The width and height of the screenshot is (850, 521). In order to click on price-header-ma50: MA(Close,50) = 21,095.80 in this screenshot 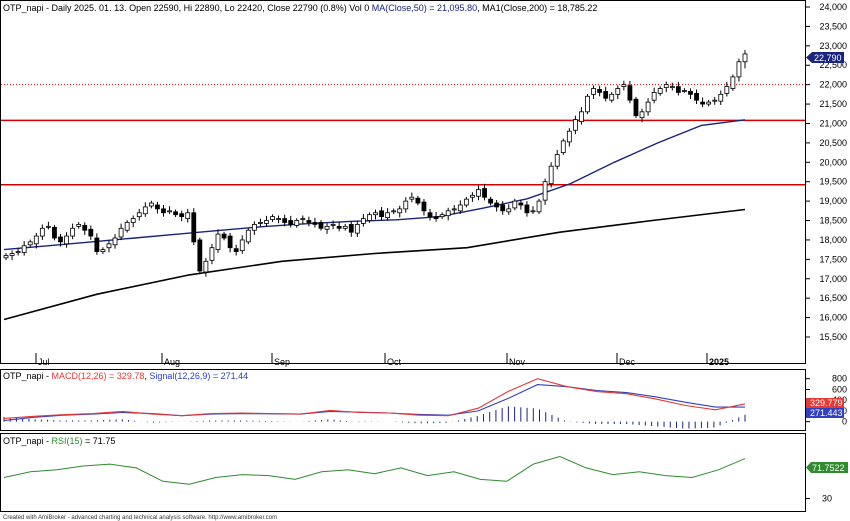, I will do `click(424, 8)`.